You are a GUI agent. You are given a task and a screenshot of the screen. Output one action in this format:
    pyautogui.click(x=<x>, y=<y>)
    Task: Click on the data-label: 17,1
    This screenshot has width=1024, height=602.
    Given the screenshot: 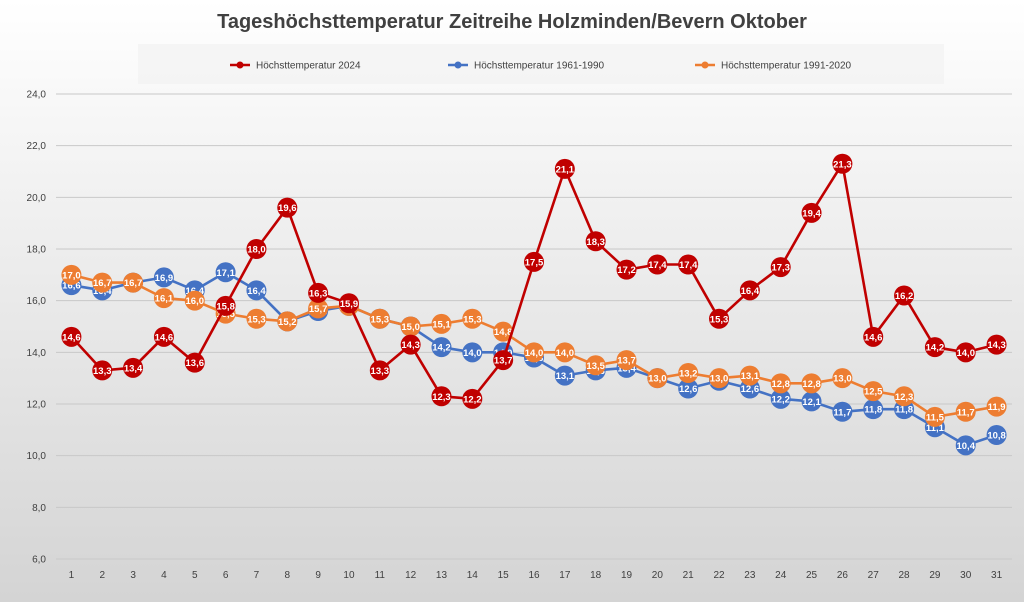 What is the action you would take?
    pyautogui.click(x=225, y=273)
    